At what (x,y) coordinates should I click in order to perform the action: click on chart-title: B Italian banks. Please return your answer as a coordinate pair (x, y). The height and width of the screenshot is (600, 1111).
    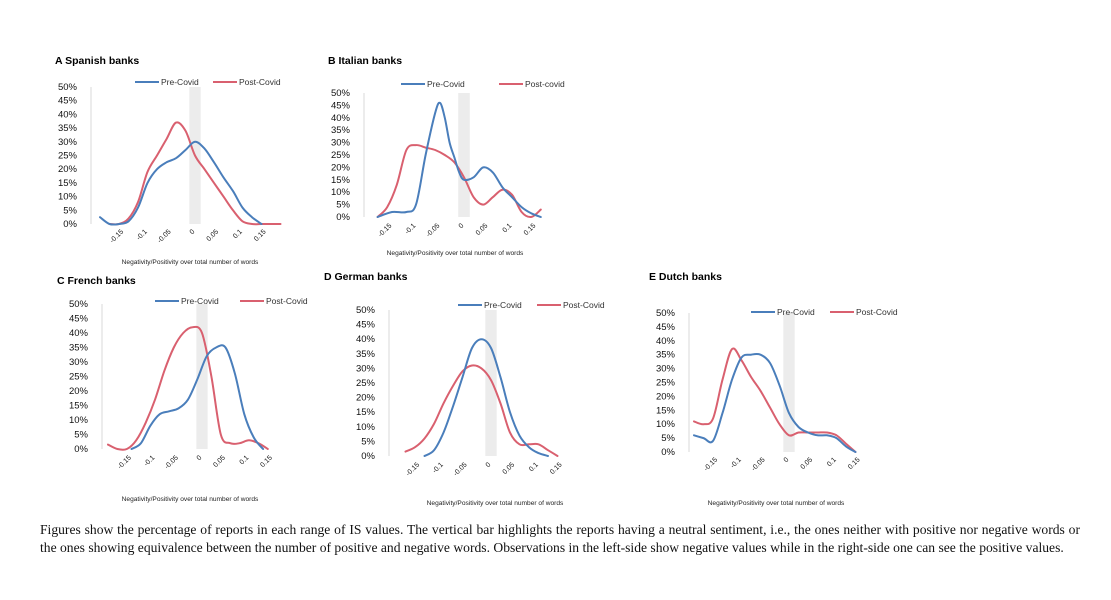
    Looking at the image, I should click on (365, 61).